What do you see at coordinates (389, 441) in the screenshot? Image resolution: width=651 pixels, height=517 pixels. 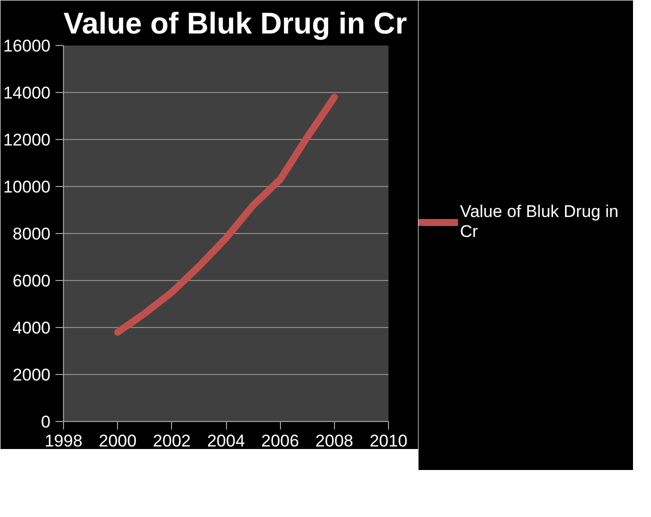 I see `x-tick-label: 2010` at bounding box center [389, 441].